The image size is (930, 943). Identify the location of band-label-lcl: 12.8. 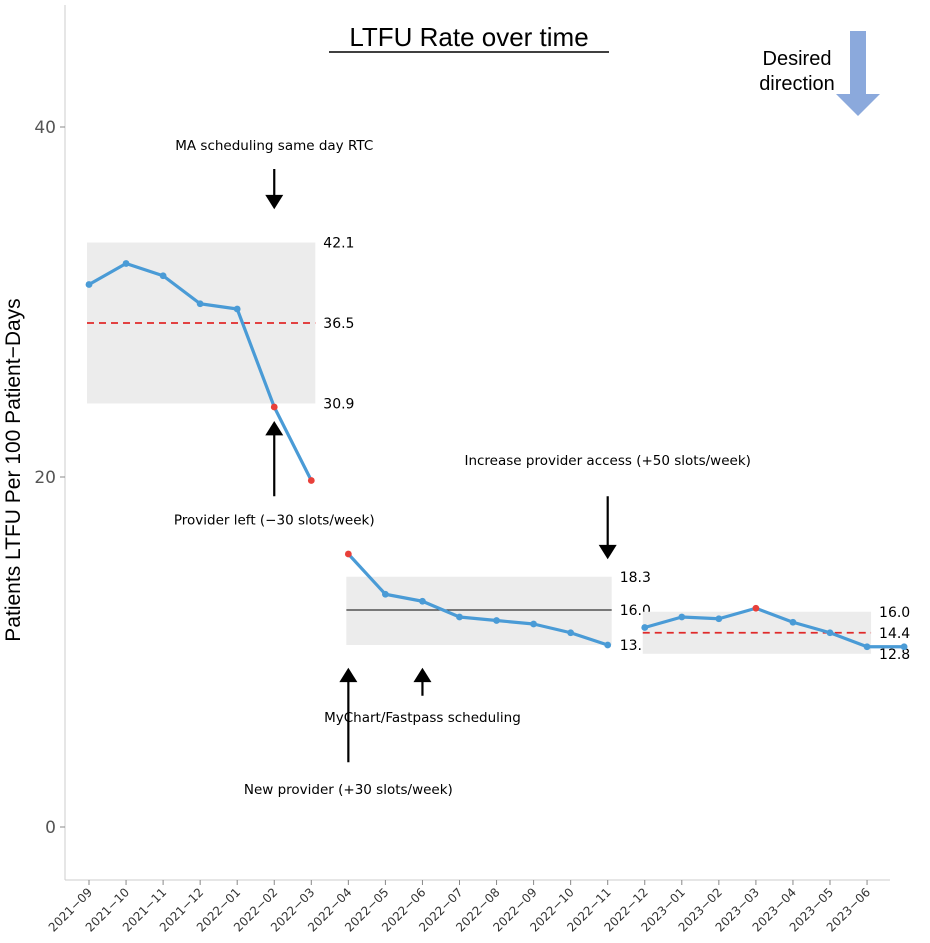
(894, 655).